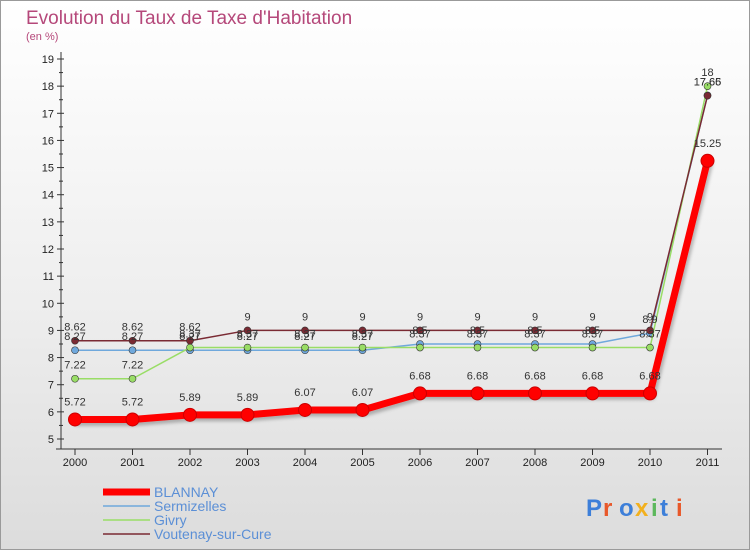 The image size is (750, 550). What do you see at coordinates (170, 520) in the screenshot?
I see `legend-label: Givry` at bounding box center [170, 520].